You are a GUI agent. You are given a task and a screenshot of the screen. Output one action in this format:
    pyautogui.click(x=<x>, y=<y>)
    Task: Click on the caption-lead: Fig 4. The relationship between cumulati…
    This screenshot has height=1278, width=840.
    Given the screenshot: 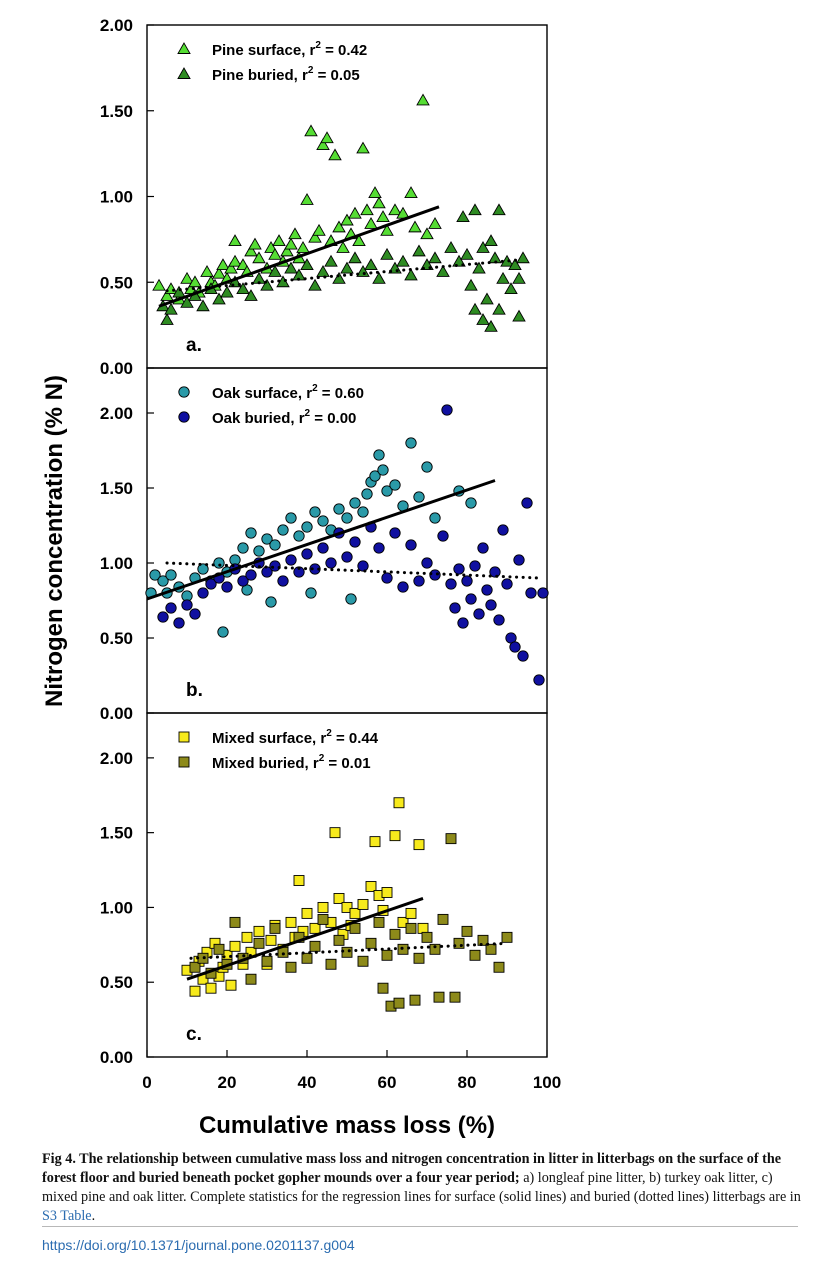 What is the action you would take?
    pyautogui.click(x=412, y=1168)
    